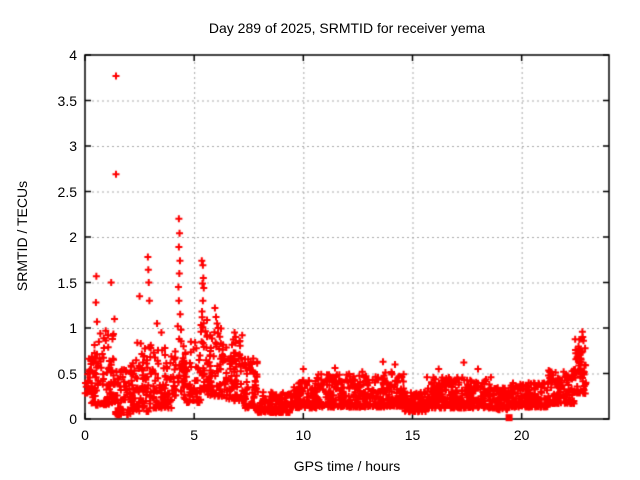 This screenshot has width=640, height=480. What do you see at coordinates (521, 435) in the screenshot?
I see `x-tick-label: 20` at bounding box center [521, 435].